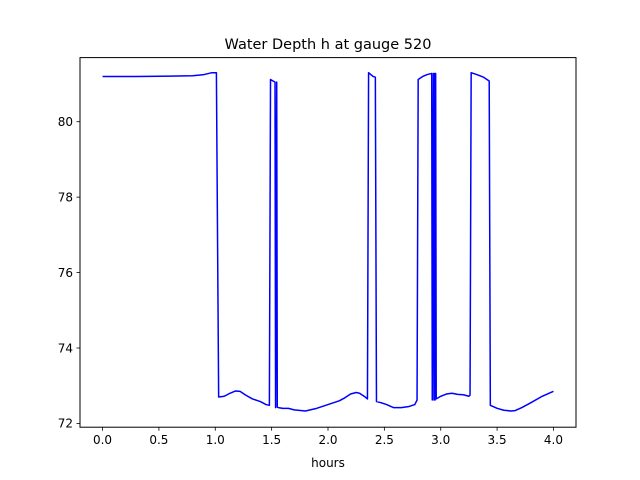 Image resolution: width=640 pixels, height=480 pixels. I want to click on y-tick-label: 72, so click(65, 424).